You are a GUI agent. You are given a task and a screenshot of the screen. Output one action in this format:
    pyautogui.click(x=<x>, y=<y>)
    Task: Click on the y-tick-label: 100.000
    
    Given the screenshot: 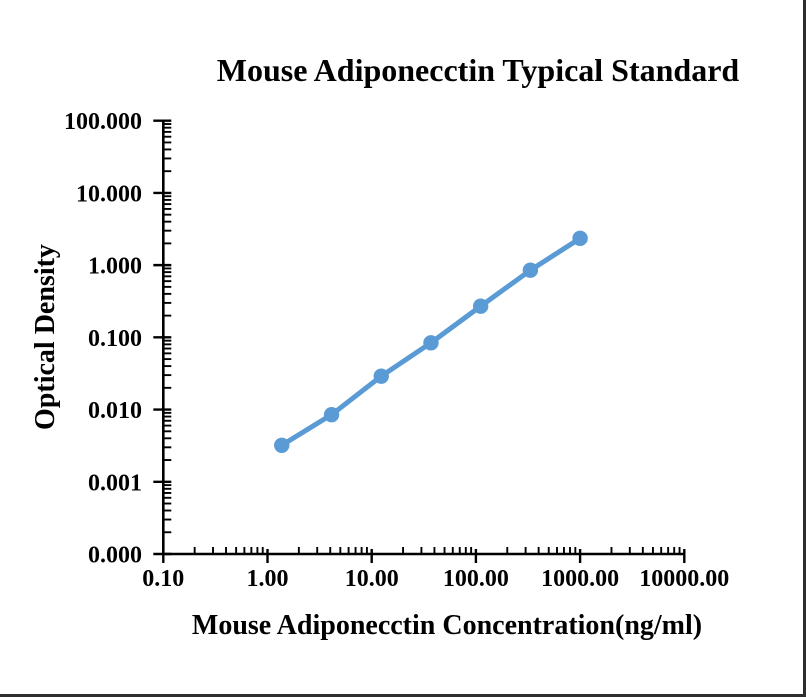 What is the action you would take?
    pyautogui.click(x=103, y=122)
    